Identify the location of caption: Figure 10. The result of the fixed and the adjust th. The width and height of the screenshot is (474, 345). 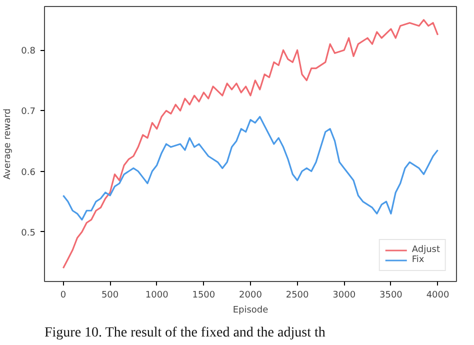
(185, 333).